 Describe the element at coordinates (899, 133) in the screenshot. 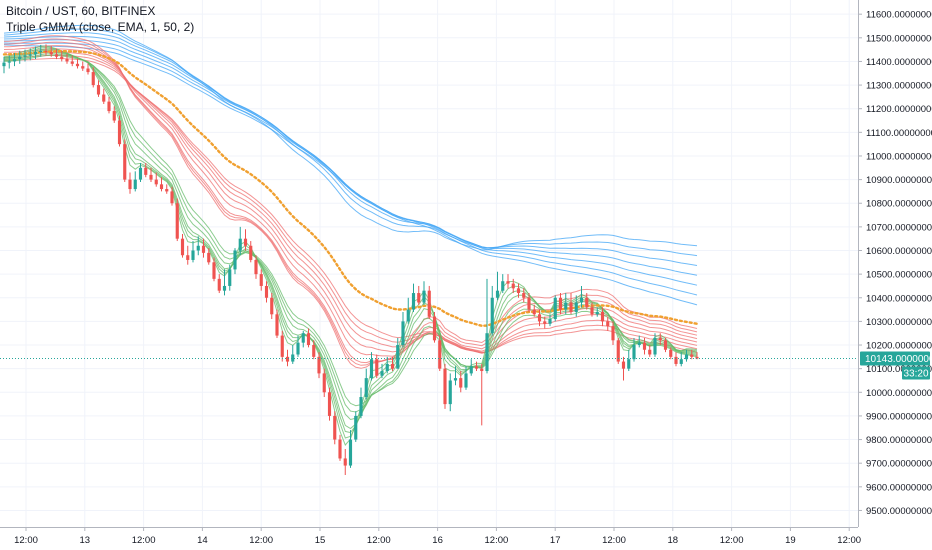

I see `y-tick-label: 11100.00000000` at that location.